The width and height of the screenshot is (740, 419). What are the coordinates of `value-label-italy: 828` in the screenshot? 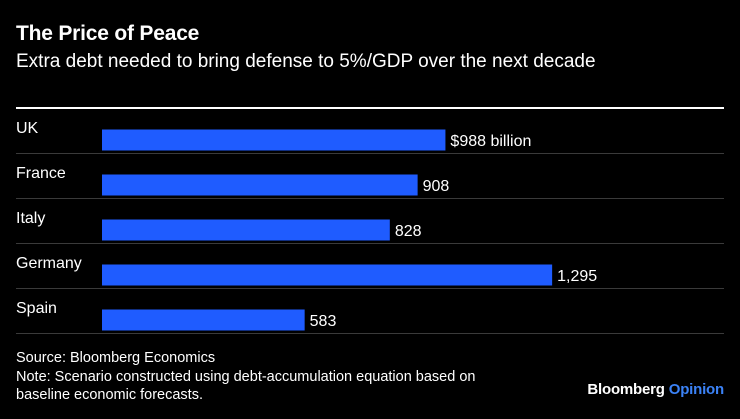 It's located at (408, 231).